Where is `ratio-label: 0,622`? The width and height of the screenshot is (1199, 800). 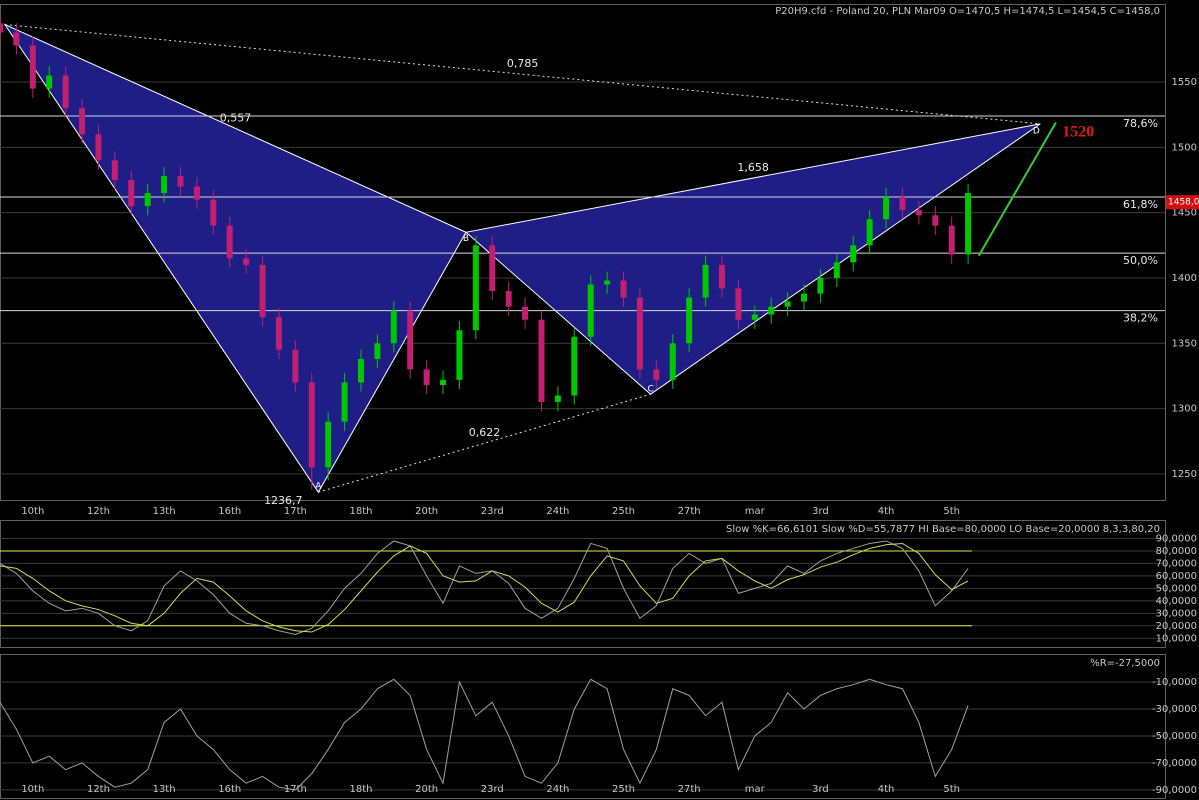
ratio-label: 0,622 is located at coordinates (485, 432).